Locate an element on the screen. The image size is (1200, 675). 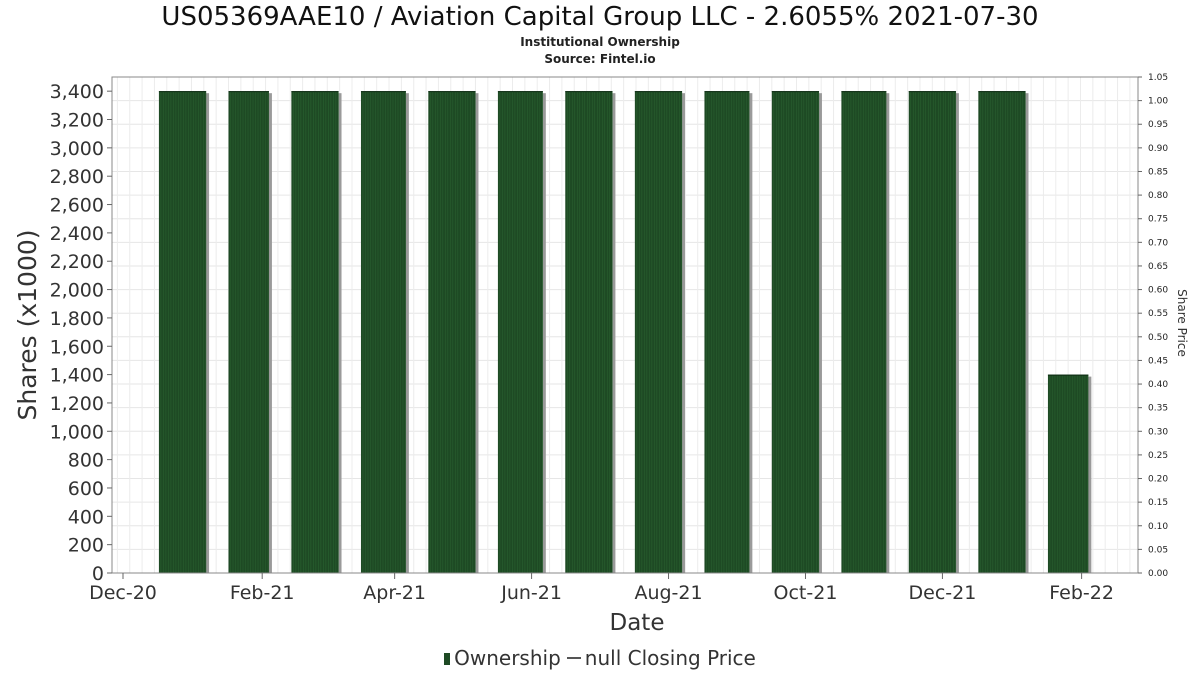
ownership-legend-swatch is located at coordinates (447, 659).